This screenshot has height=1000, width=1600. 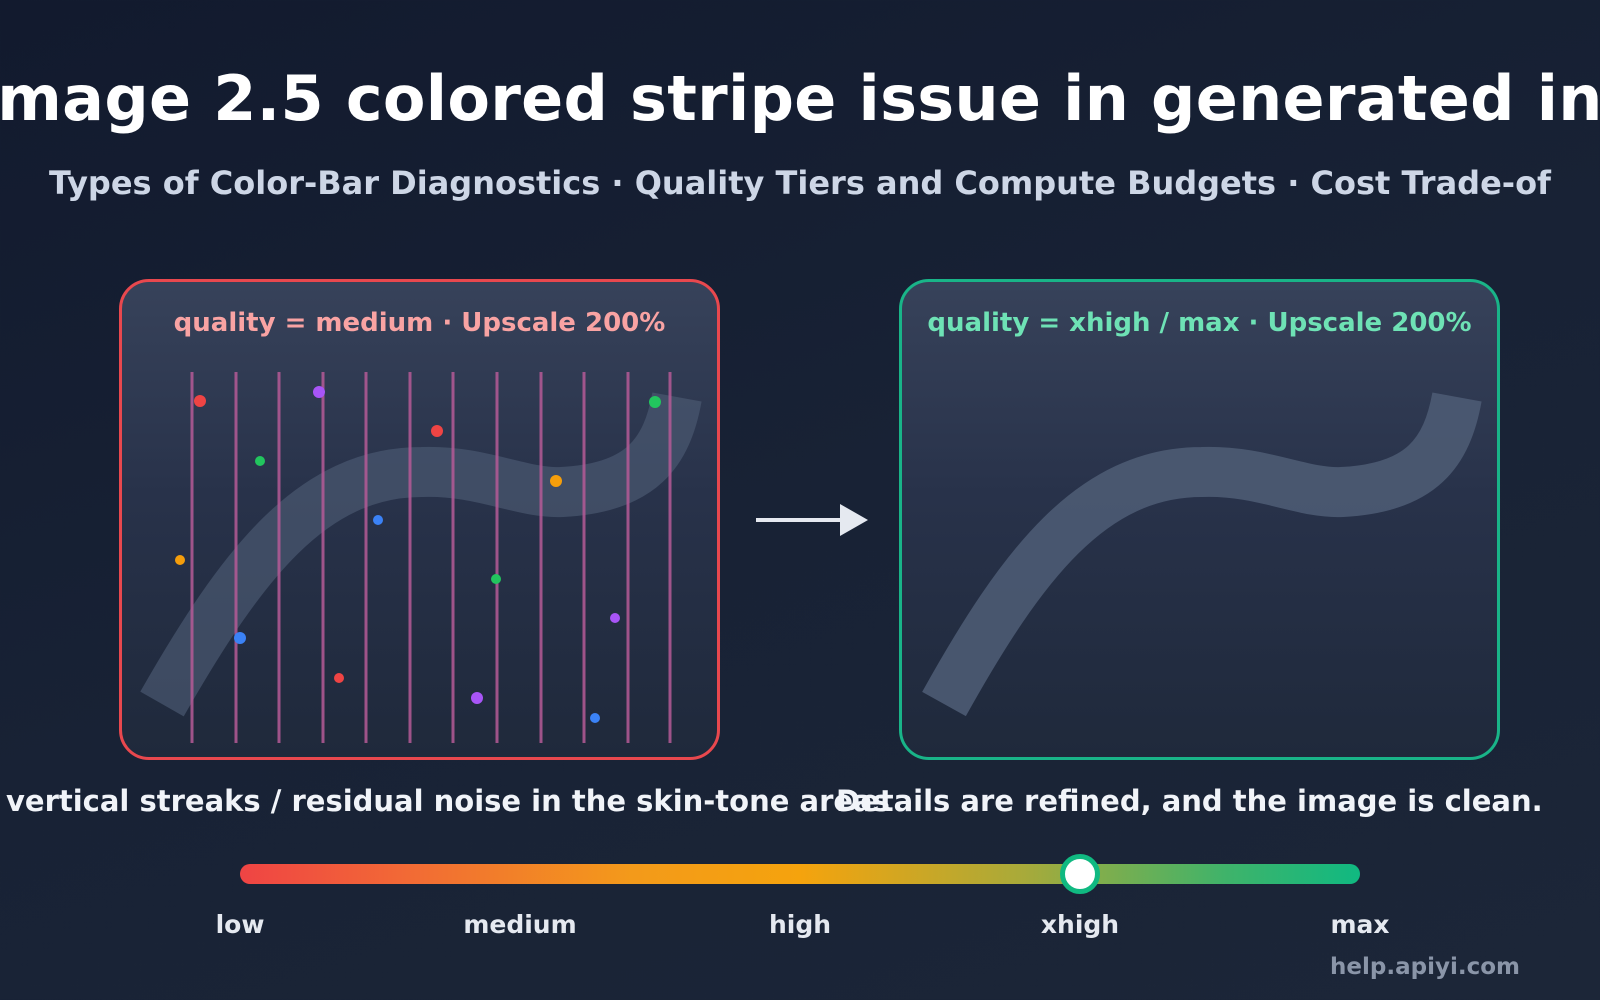 I want to click on vertical-stripes, so click(x=431, y=557).